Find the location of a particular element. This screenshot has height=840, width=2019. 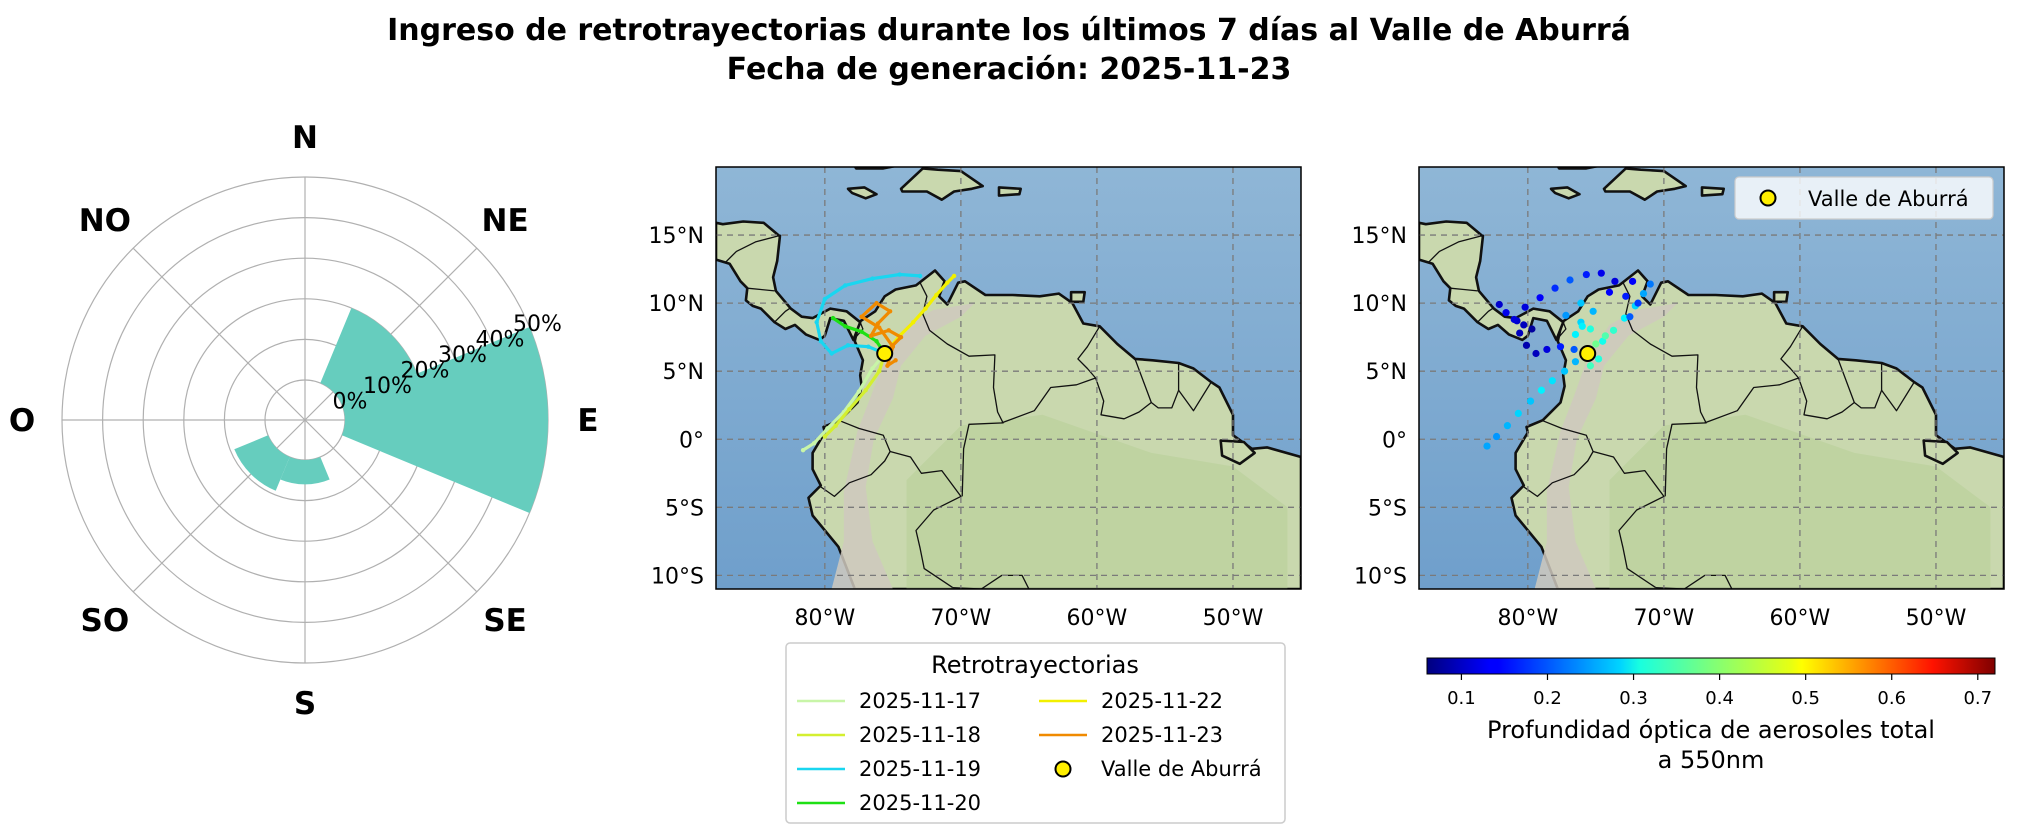

legend1-entry: 2025-11-18 is located at coordinates (920, 735).